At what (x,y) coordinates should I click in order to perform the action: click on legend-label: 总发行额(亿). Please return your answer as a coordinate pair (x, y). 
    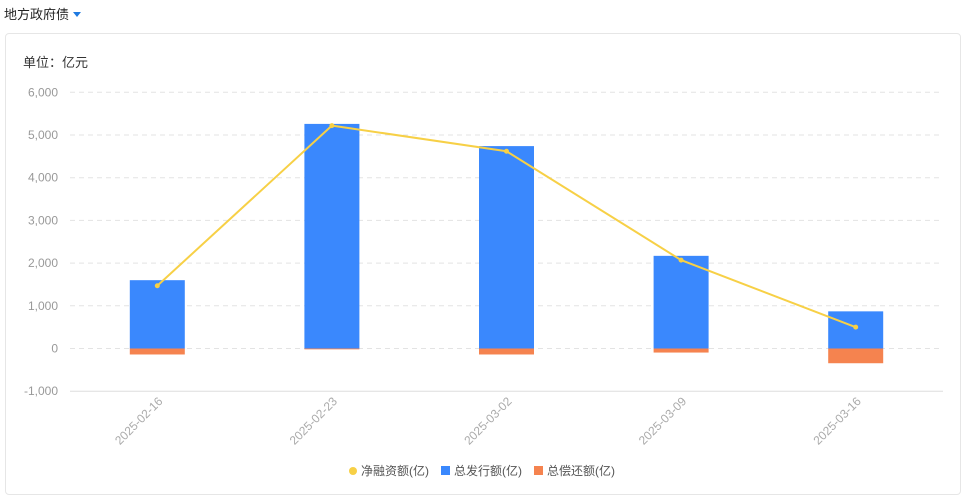
    Looking at the image, I should click on (488, 471).